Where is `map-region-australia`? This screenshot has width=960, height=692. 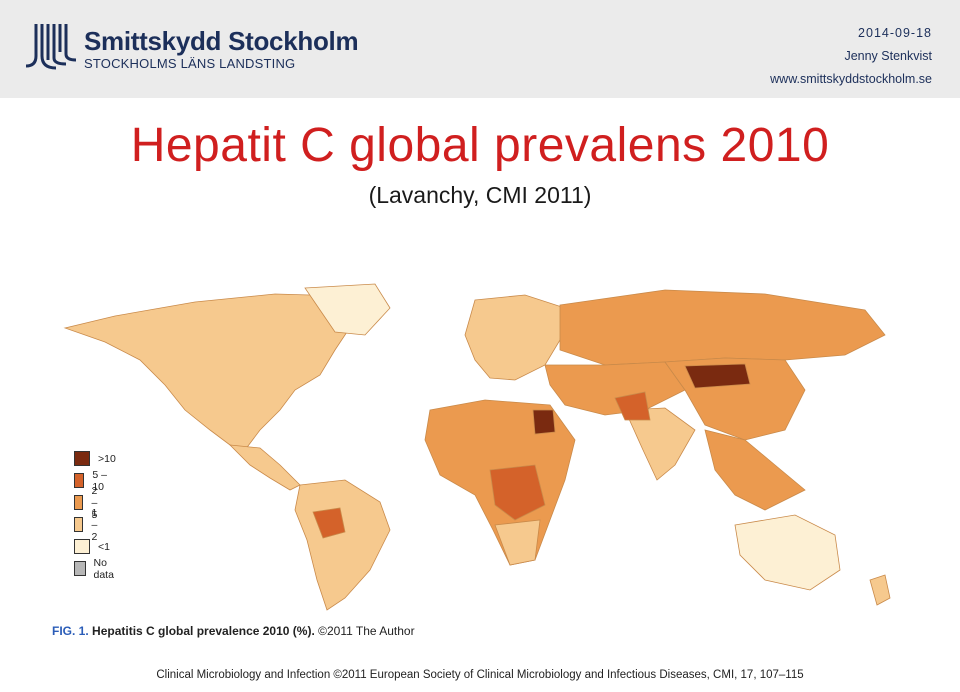
map-region-australia is located at coordinates (787, 552).